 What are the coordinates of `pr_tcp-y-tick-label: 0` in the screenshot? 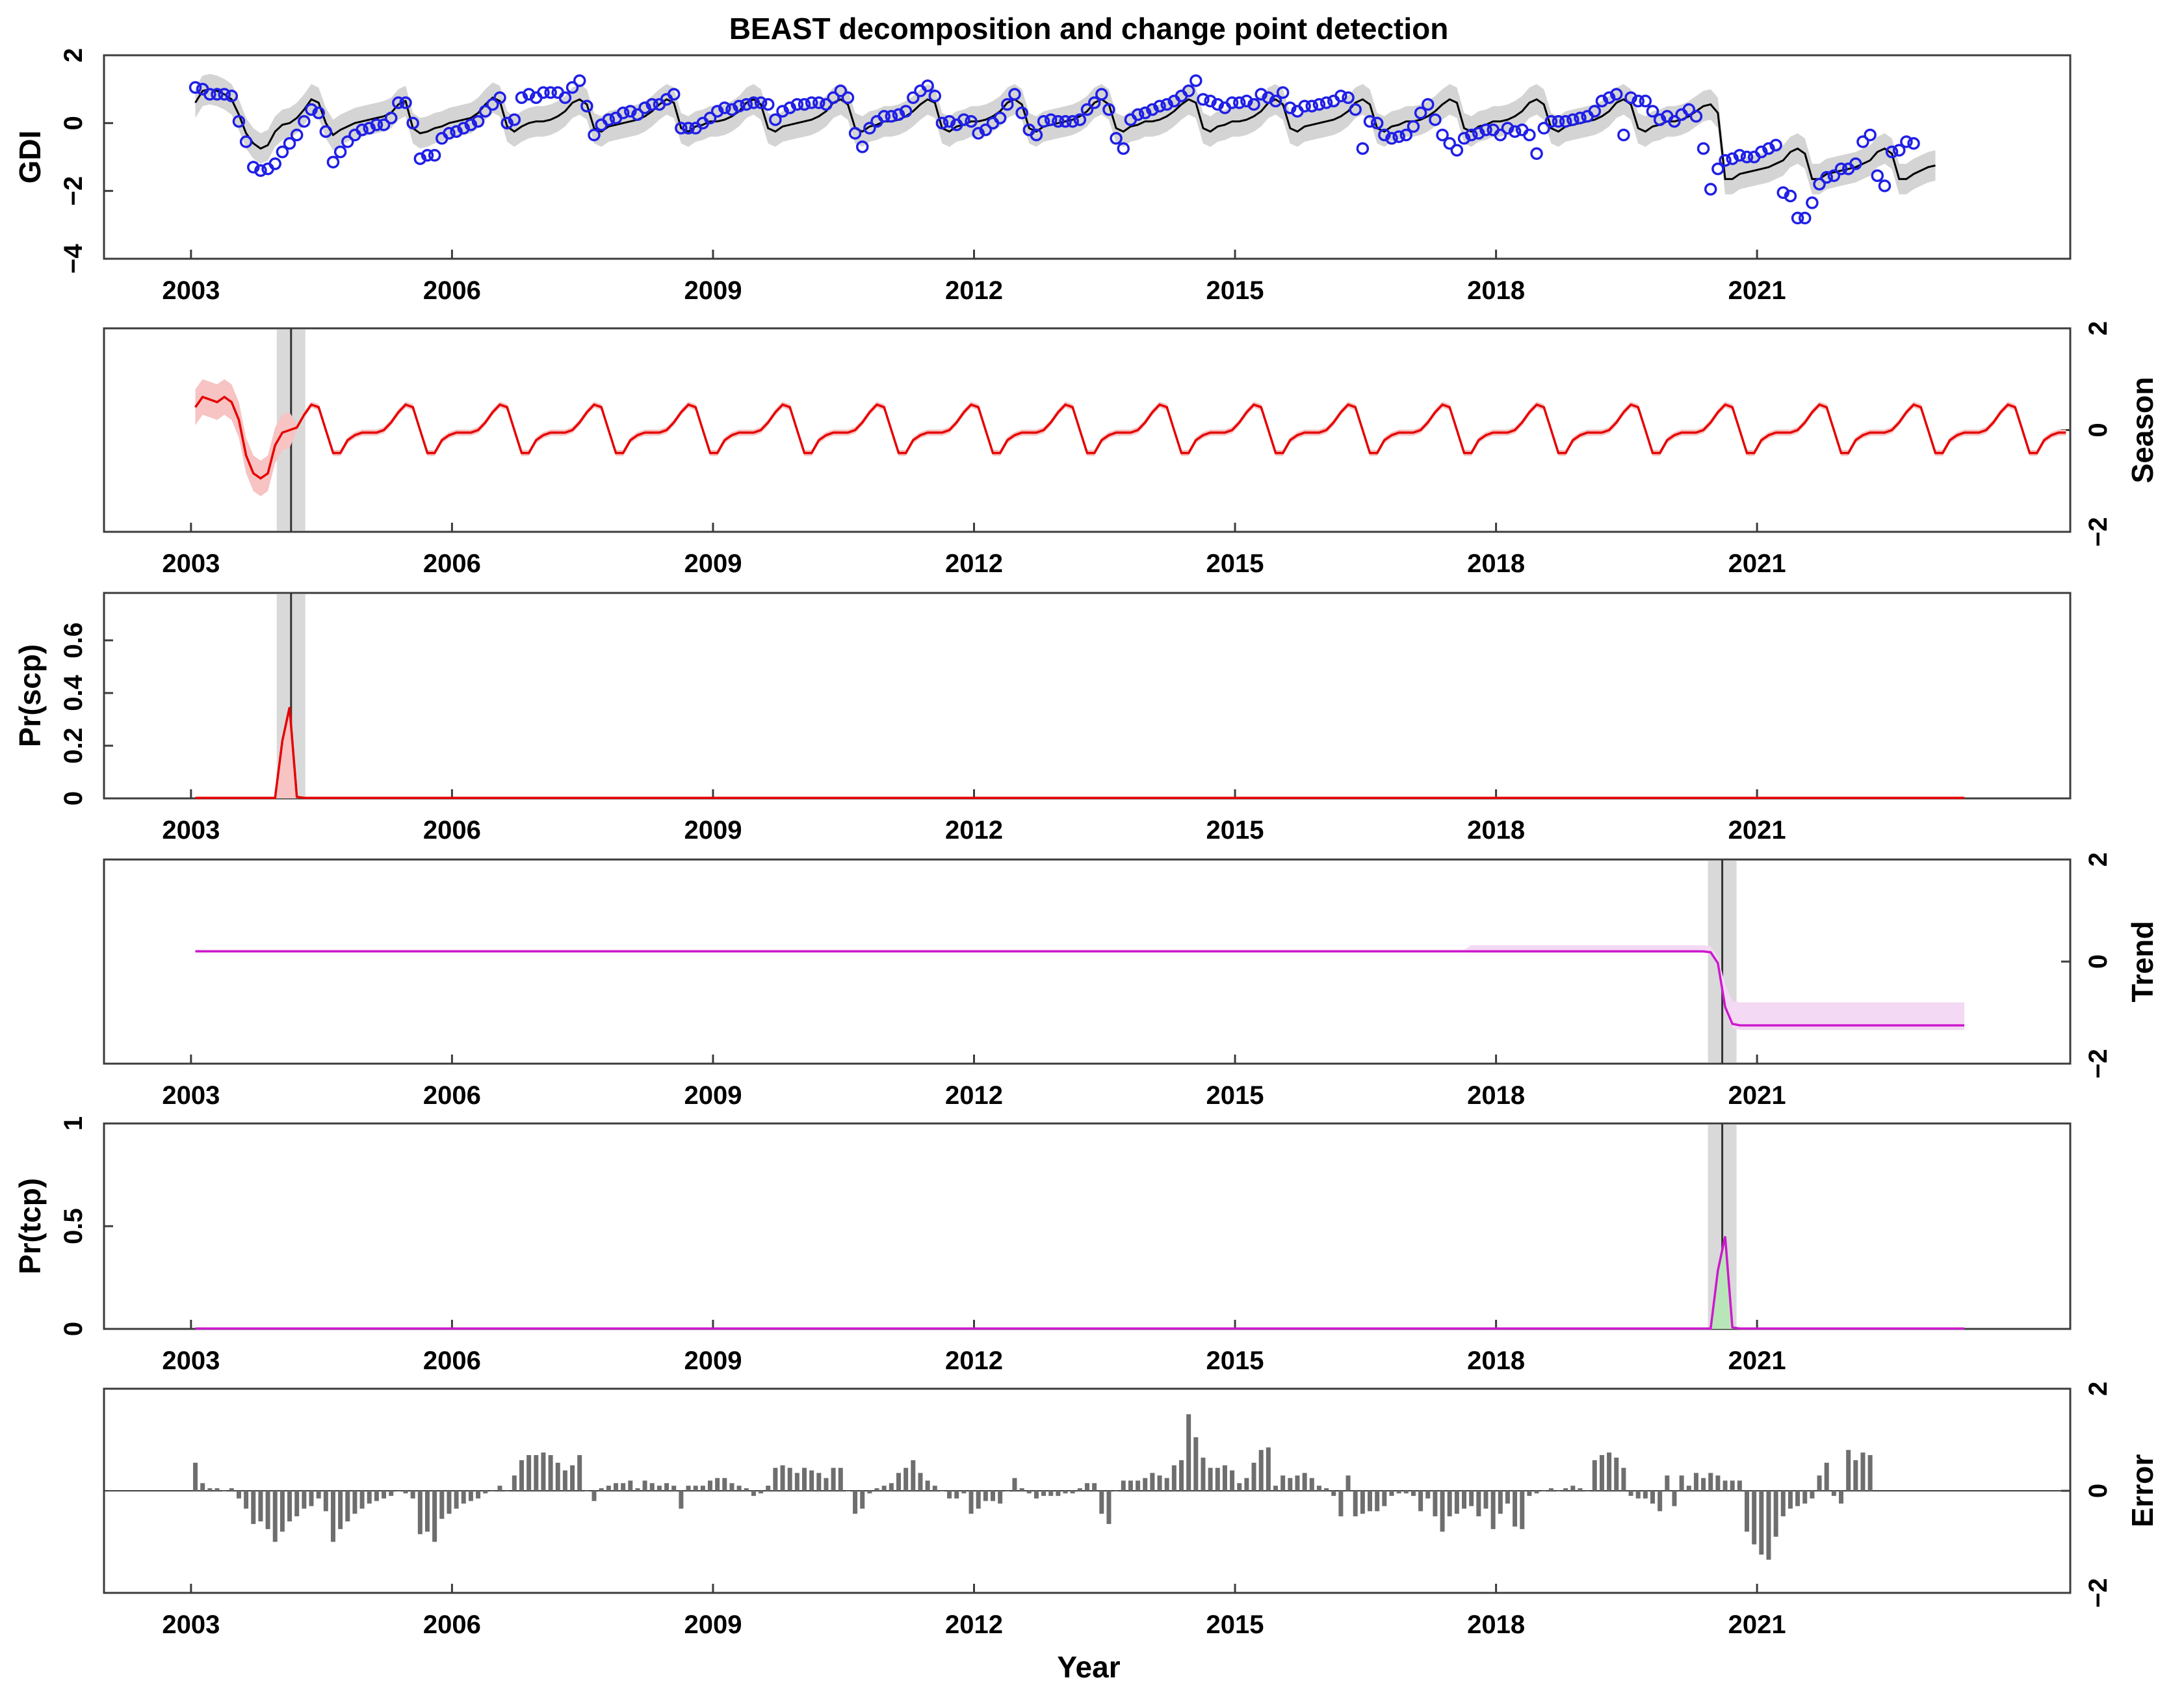 It's located at (73, 1329).